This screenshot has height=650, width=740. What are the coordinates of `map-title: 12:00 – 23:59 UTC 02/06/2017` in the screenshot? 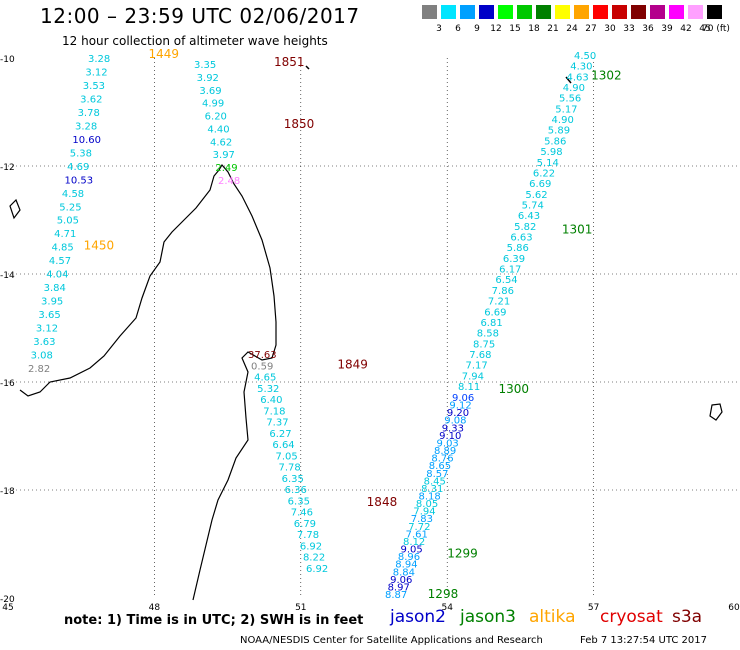 It's located at (200, 16).